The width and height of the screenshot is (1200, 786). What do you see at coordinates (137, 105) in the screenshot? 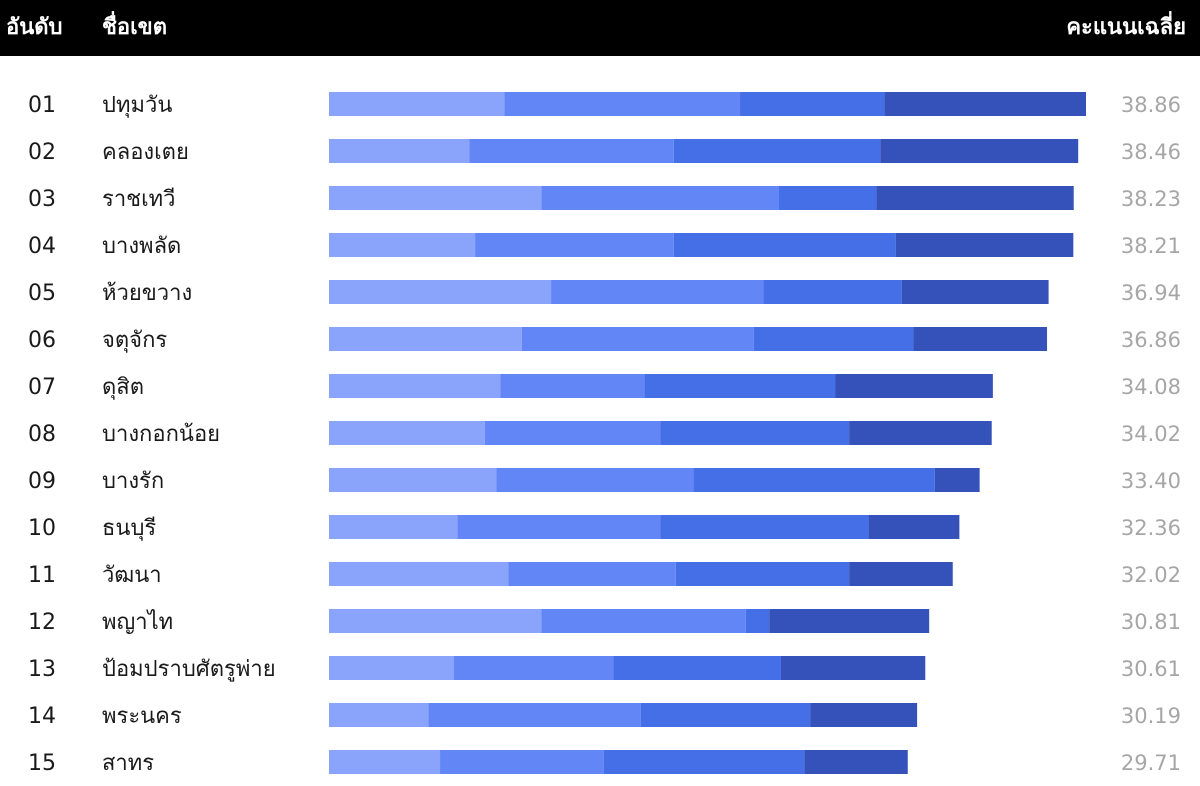
I see `district-name-label: ปทุมวัน` at bounding box center [137, 105].